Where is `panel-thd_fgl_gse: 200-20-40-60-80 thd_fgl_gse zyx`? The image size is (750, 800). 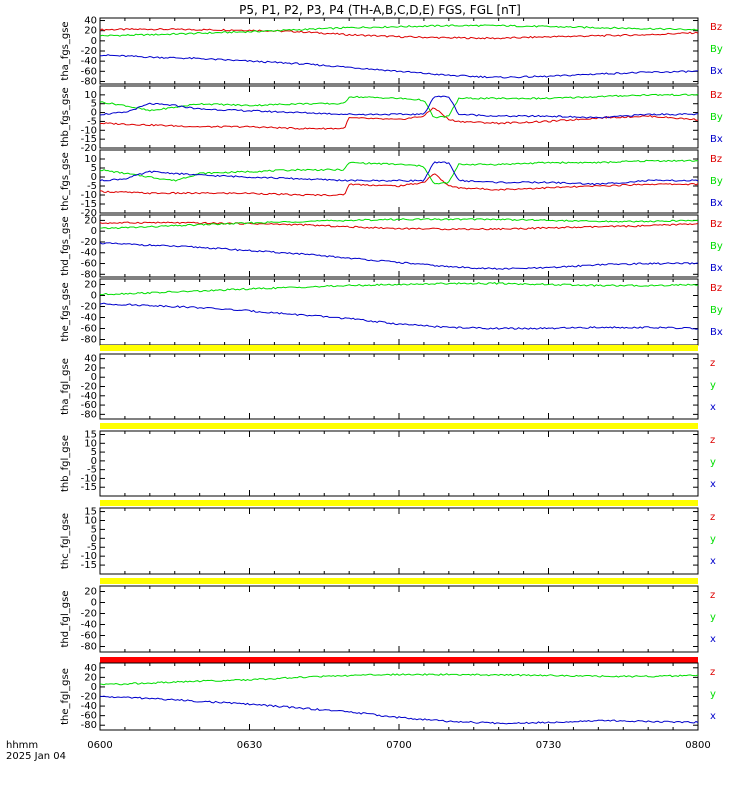
panel-thd_fgl_gse: 200-20-40-60-80 thd_fgl_gse zyx is located at coordinates (388, 615).